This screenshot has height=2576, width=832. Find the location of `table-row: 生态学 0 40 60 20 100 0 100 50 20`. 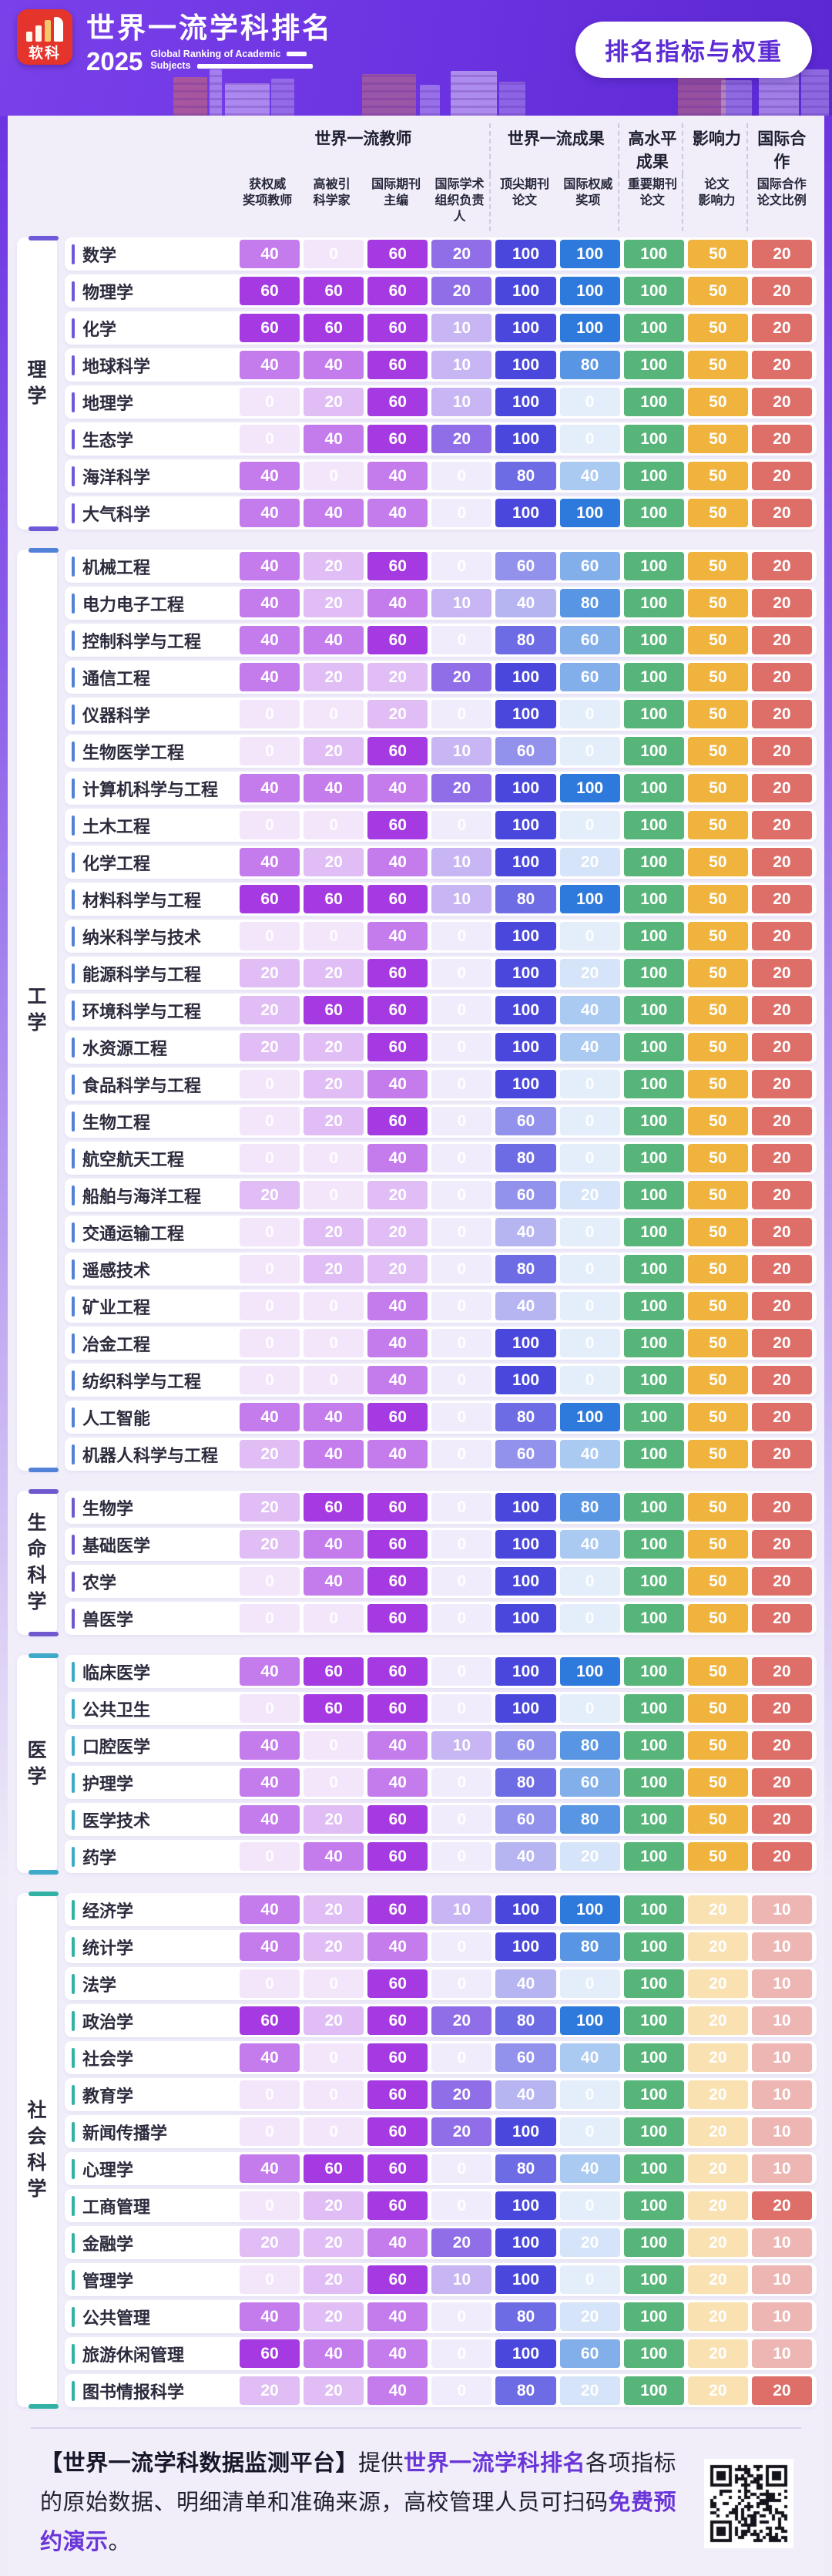

table-row: 生态学 0 40 60 20 100 0 100 50 20 is located at coordinates (441, 439).